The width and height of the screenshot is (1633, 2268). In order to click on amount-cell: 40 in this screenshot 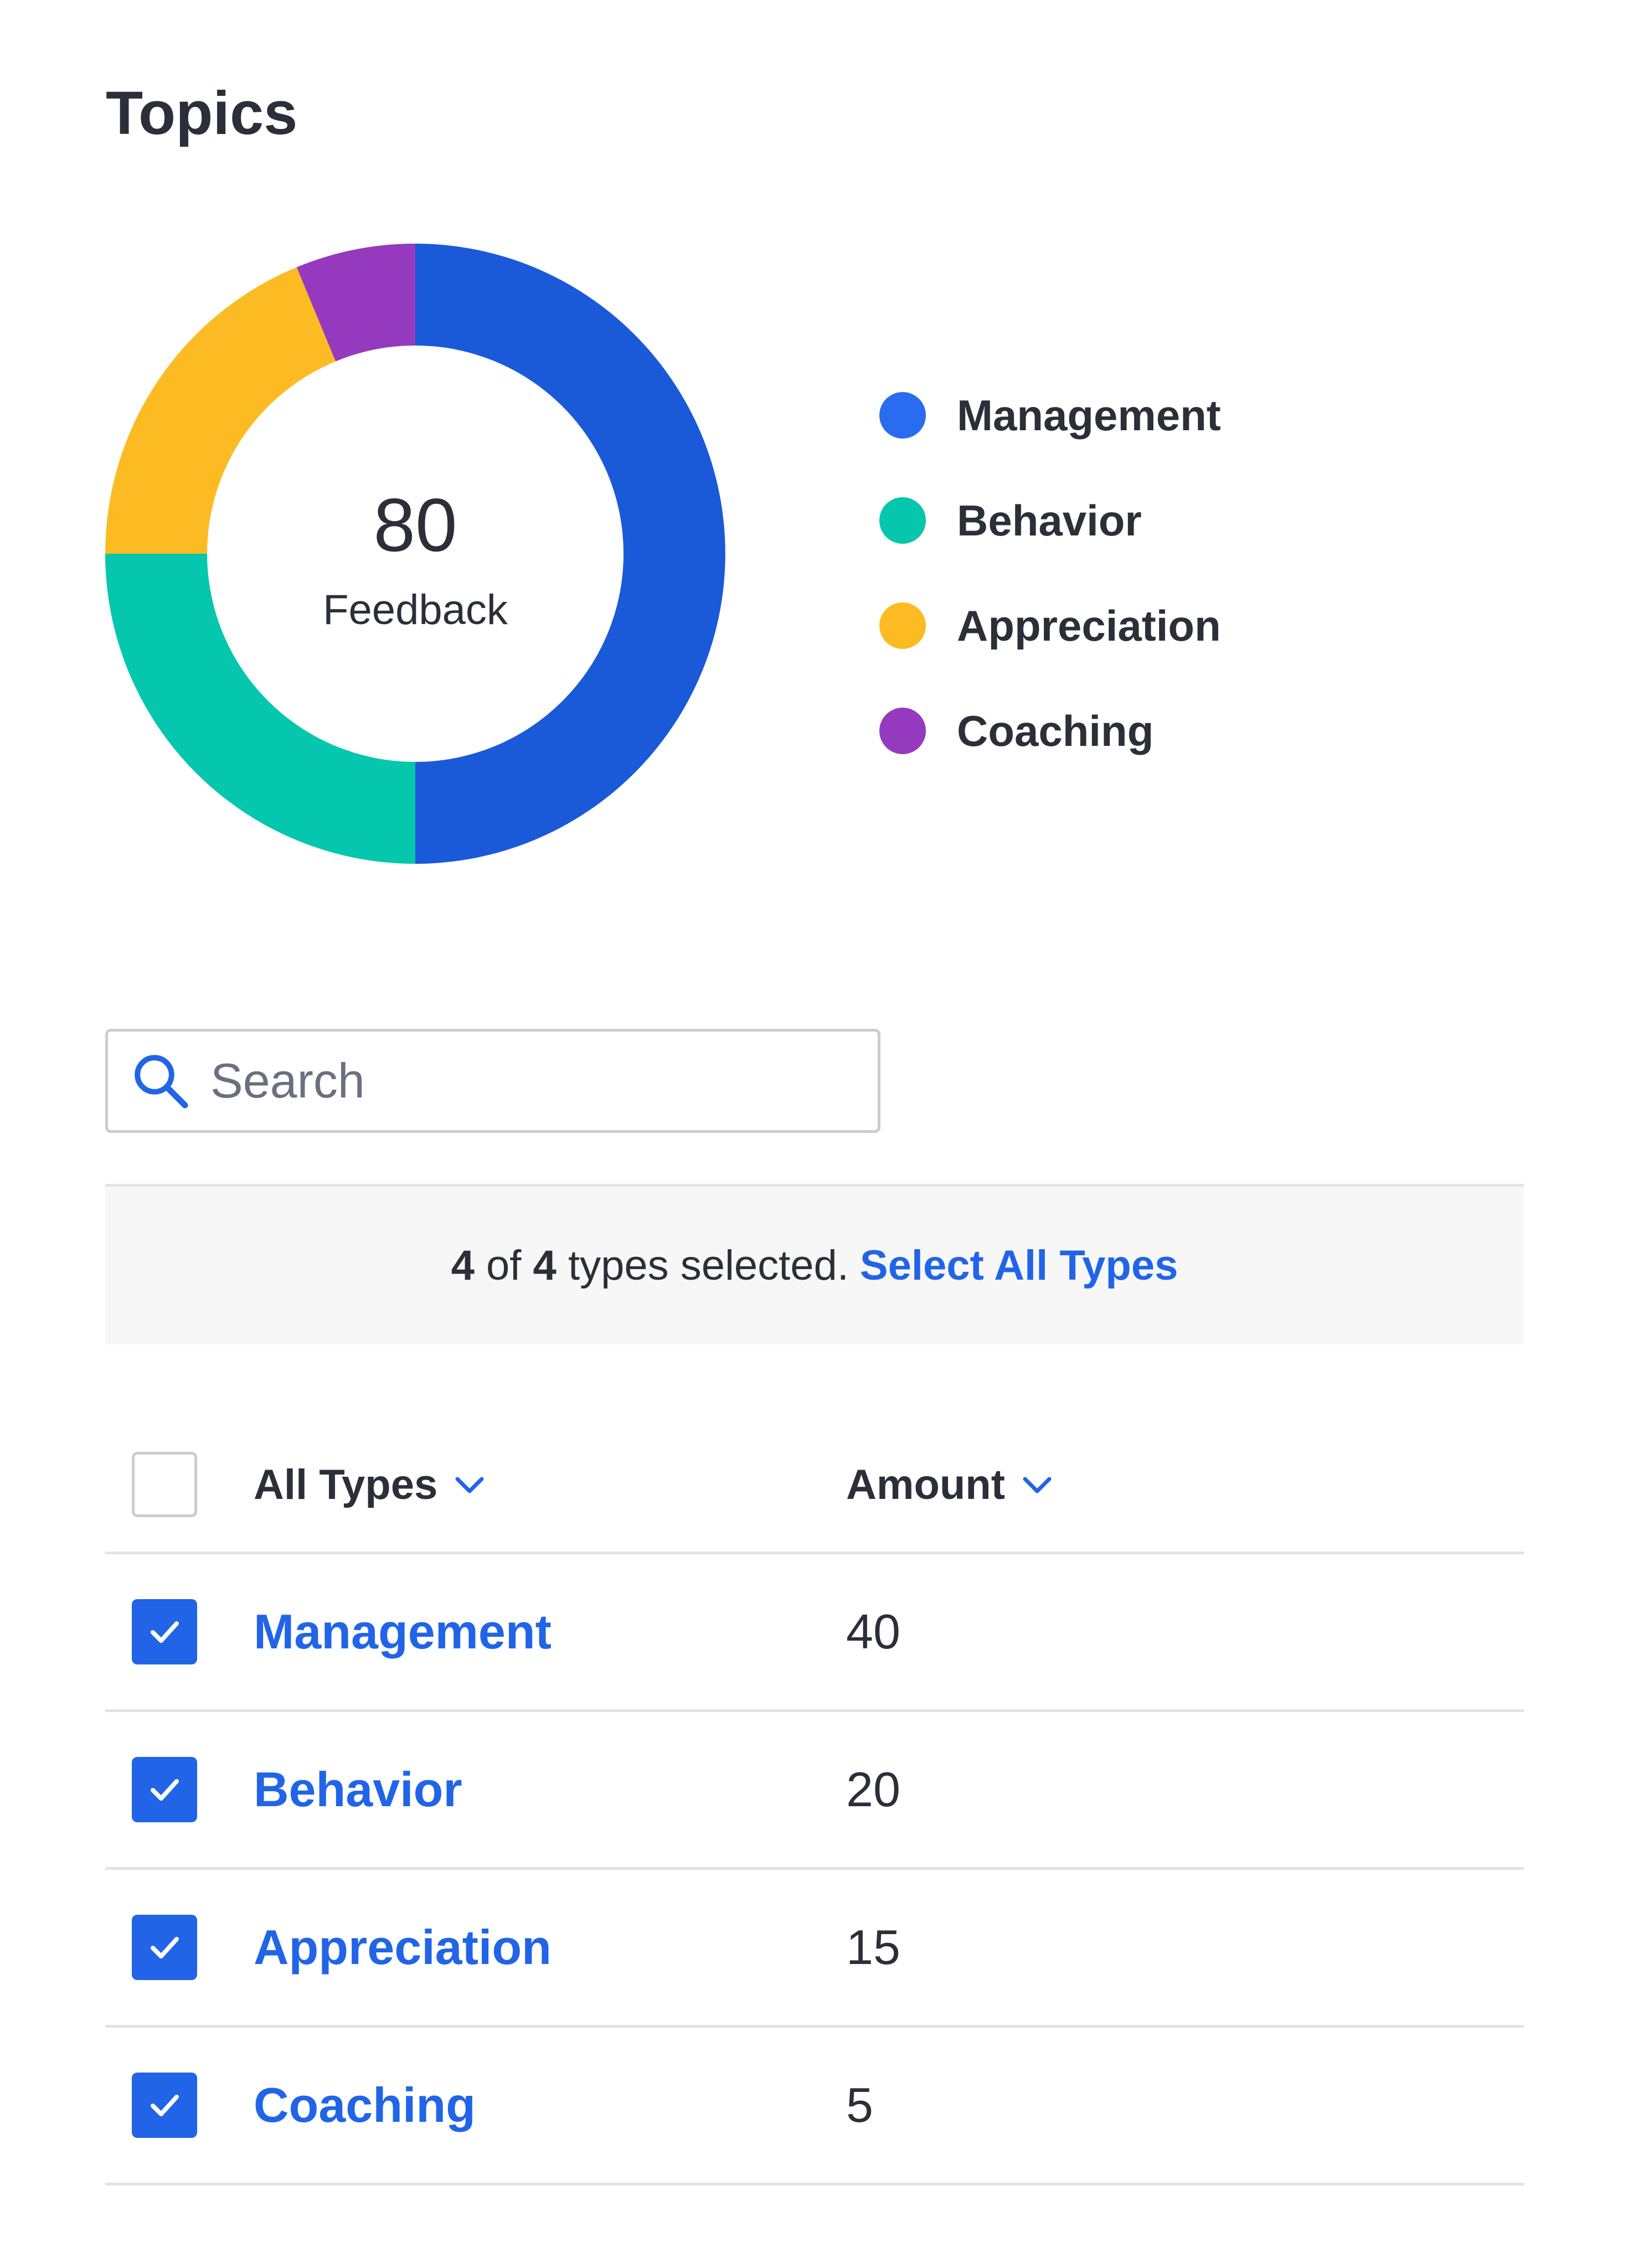, I will do `click(873, 1632)`.